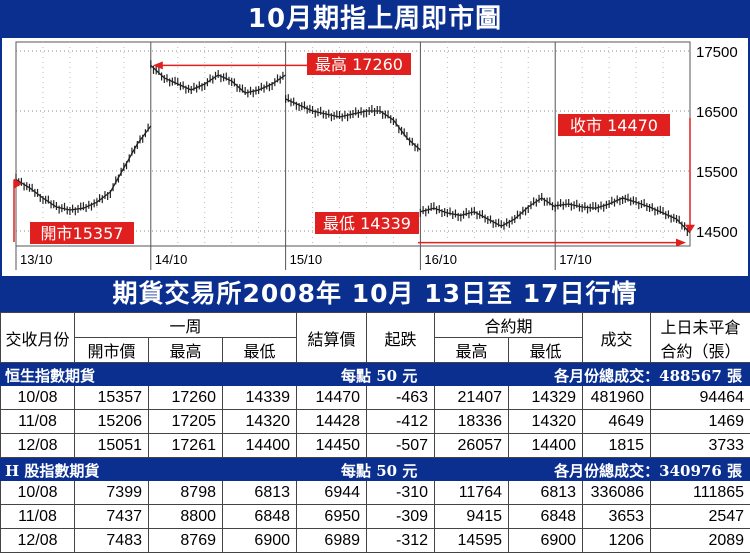  I want to click on table-cell: 481960, so click(617, 398).